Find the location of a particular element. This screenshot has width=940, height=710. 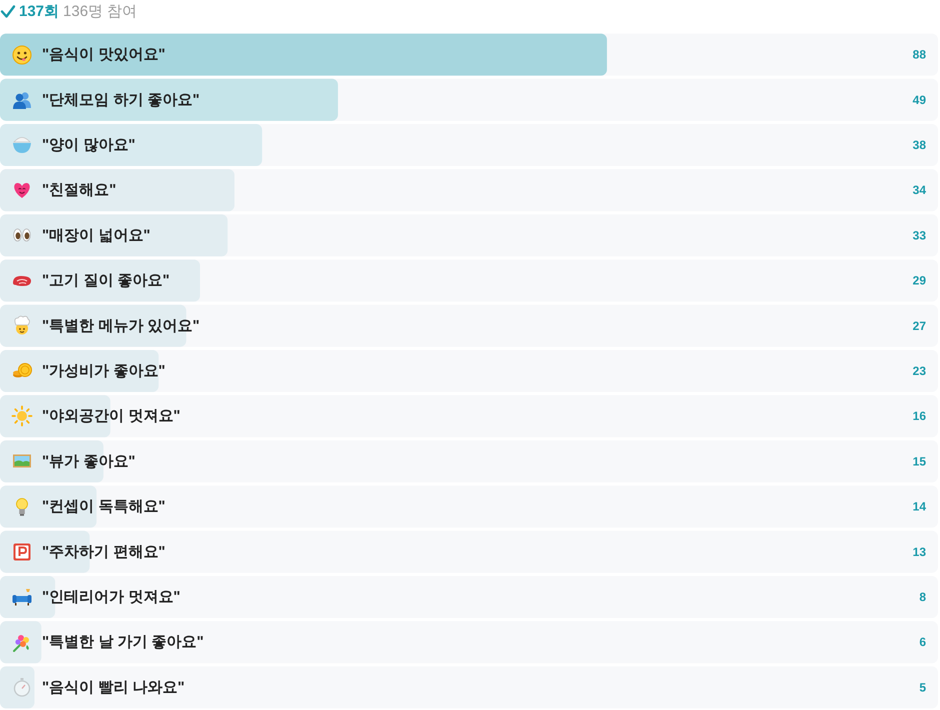

y-tick-label: "친절해요" is located at coordinates (79, 190).